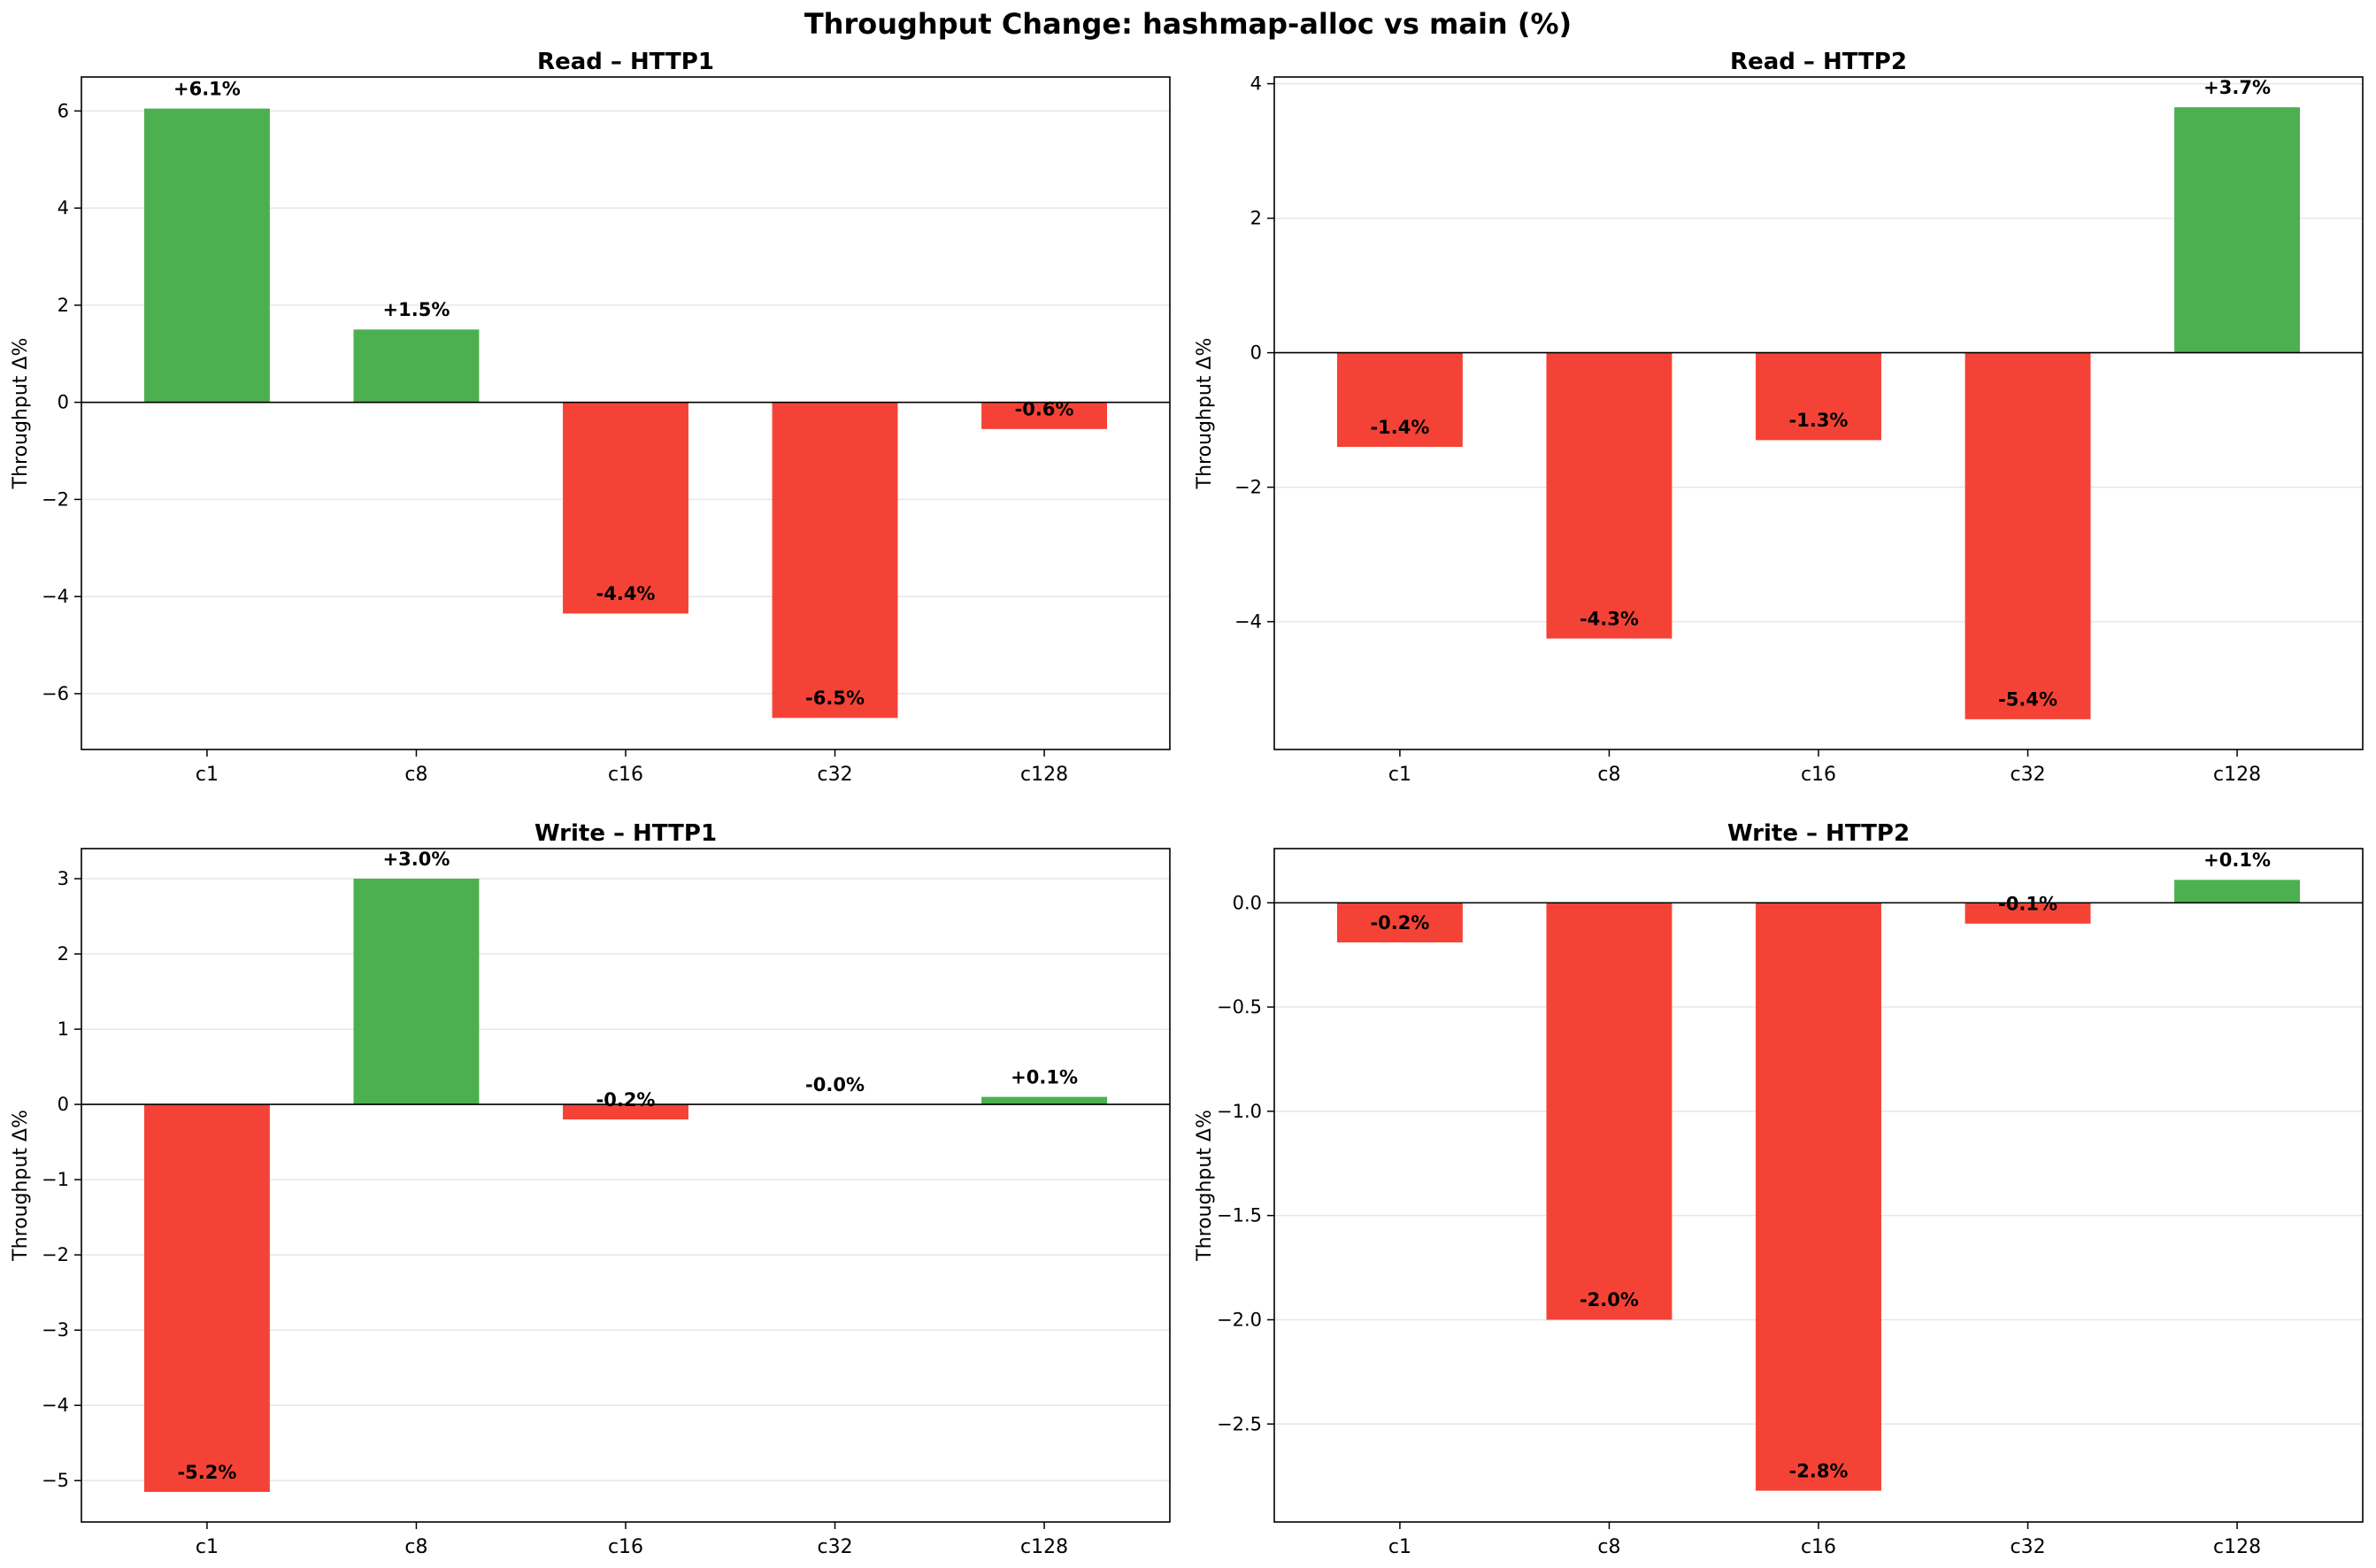  I want to click on y-tick-label: −1, so click(55, 1179).